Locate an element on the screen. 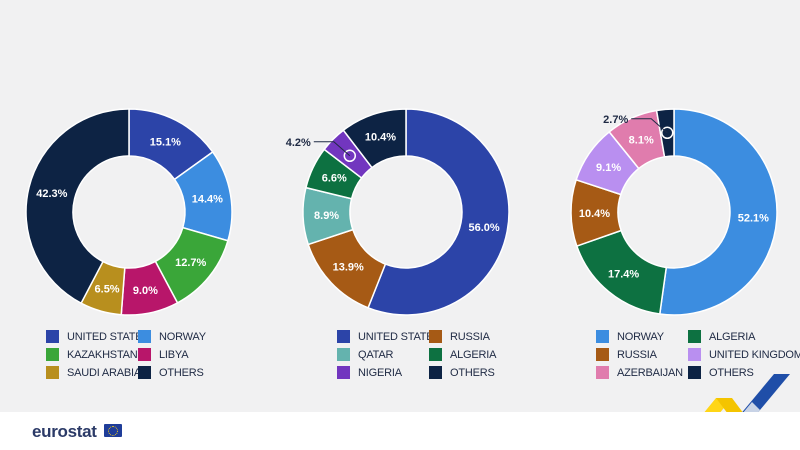 The width and height of the screenshot is (800, 450). chart-1-data-label-3: 12.7% is located at coordinates (190, 263).